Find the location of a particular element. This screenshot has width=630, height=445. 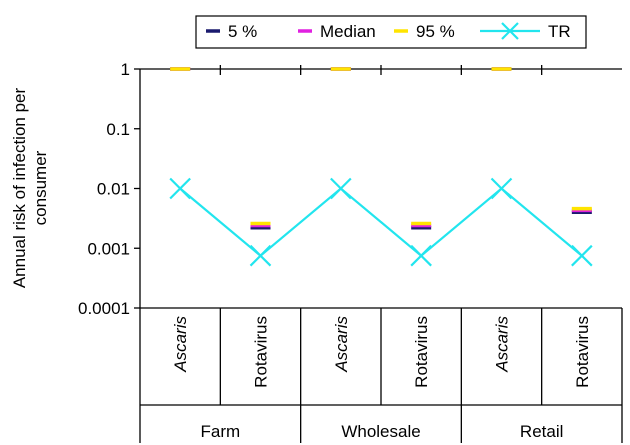

y-tick-label: 1 is located at coordinates (125, 69).